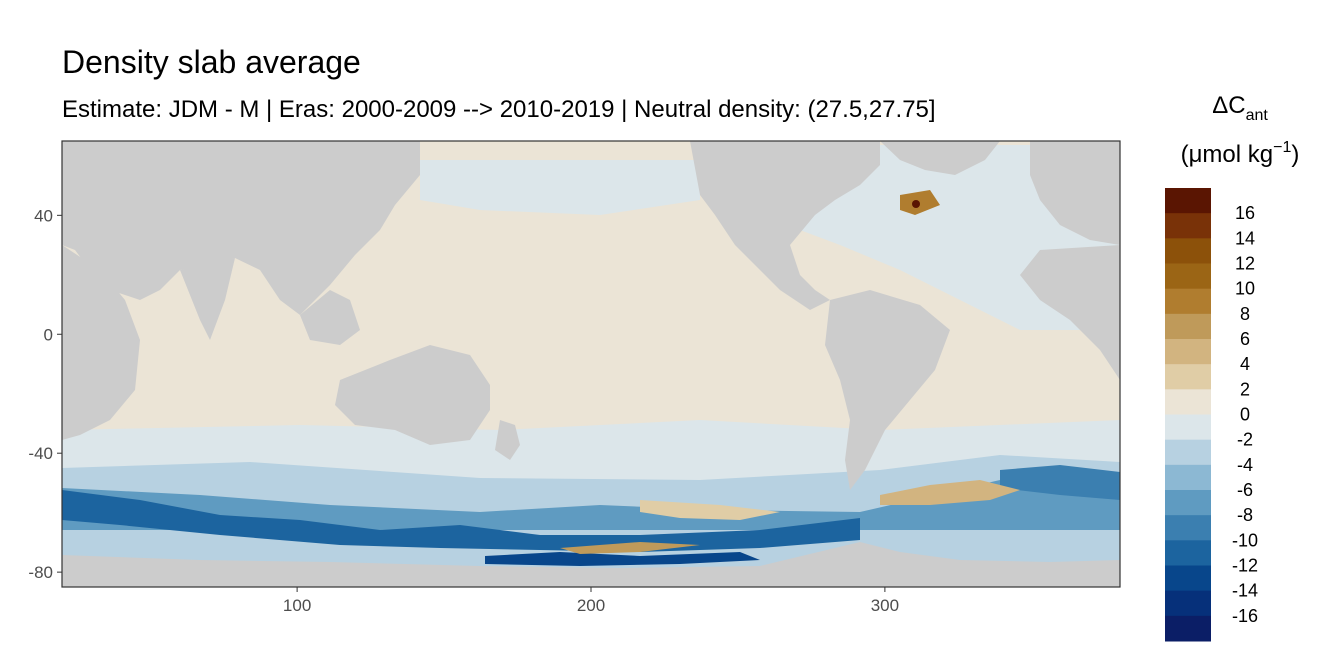  I want to click on north-atlantic-positive, so click(920, 202).